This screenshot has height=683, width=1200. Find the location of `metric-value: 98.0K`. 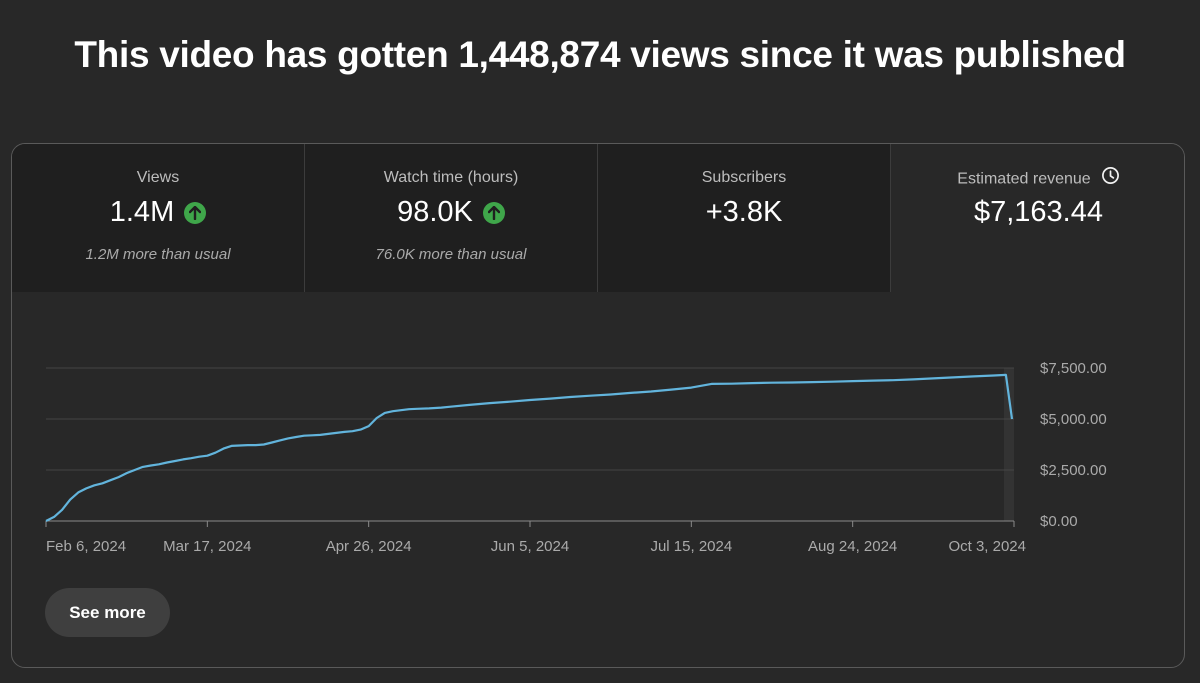

metric-value: 98.0K is located at coordinates (435, 212).